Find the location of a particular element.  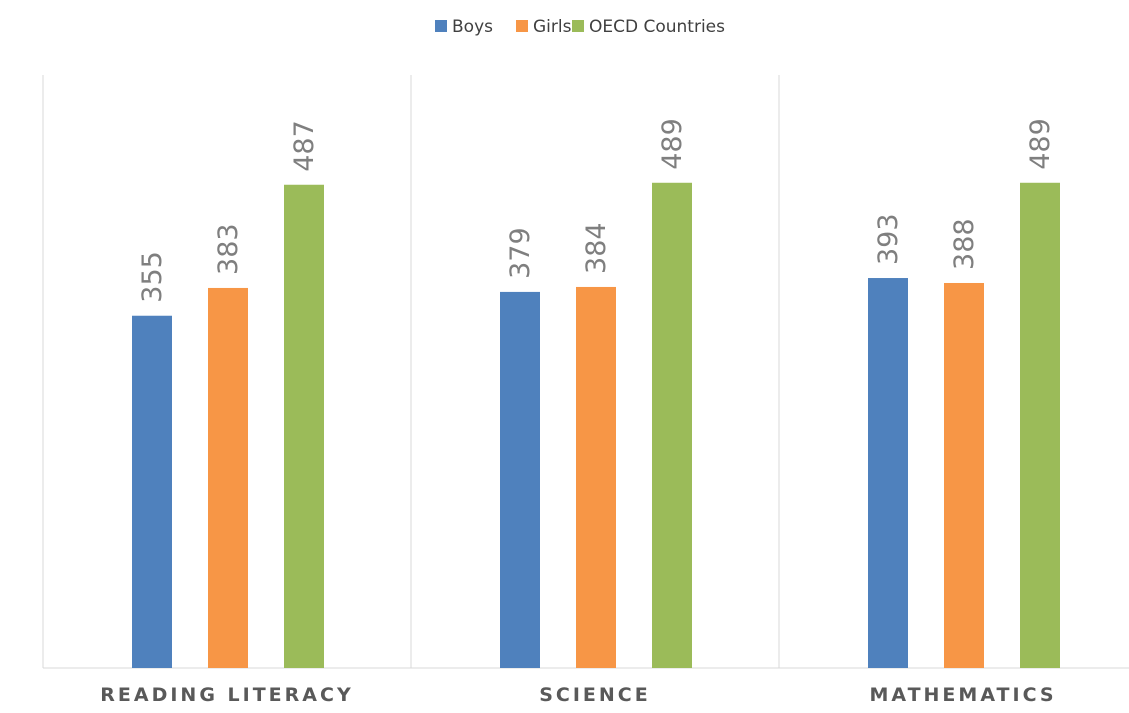

legend-item-oecd-countries: OECD Countries is located at coordinates (648, 27).